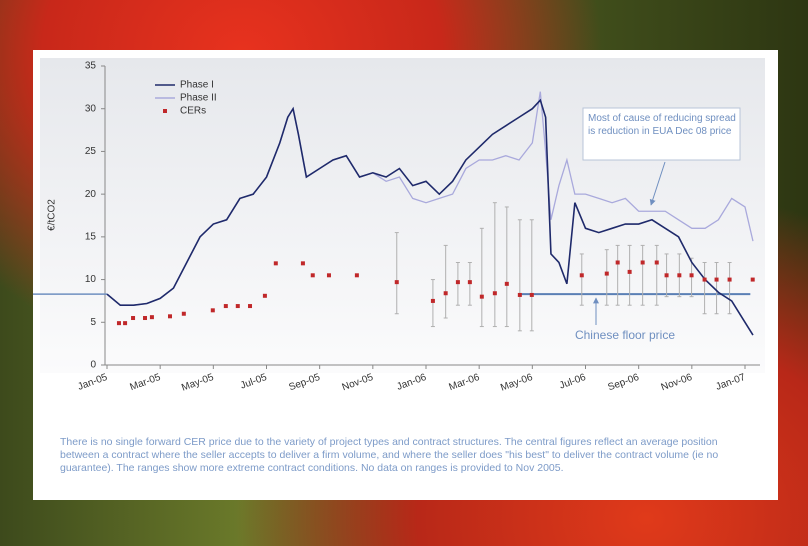  What do you see at coordinates (358, 383) in the screenshot?
I see `x-tick-label: Nov-05` at bounding box center [358, 383].